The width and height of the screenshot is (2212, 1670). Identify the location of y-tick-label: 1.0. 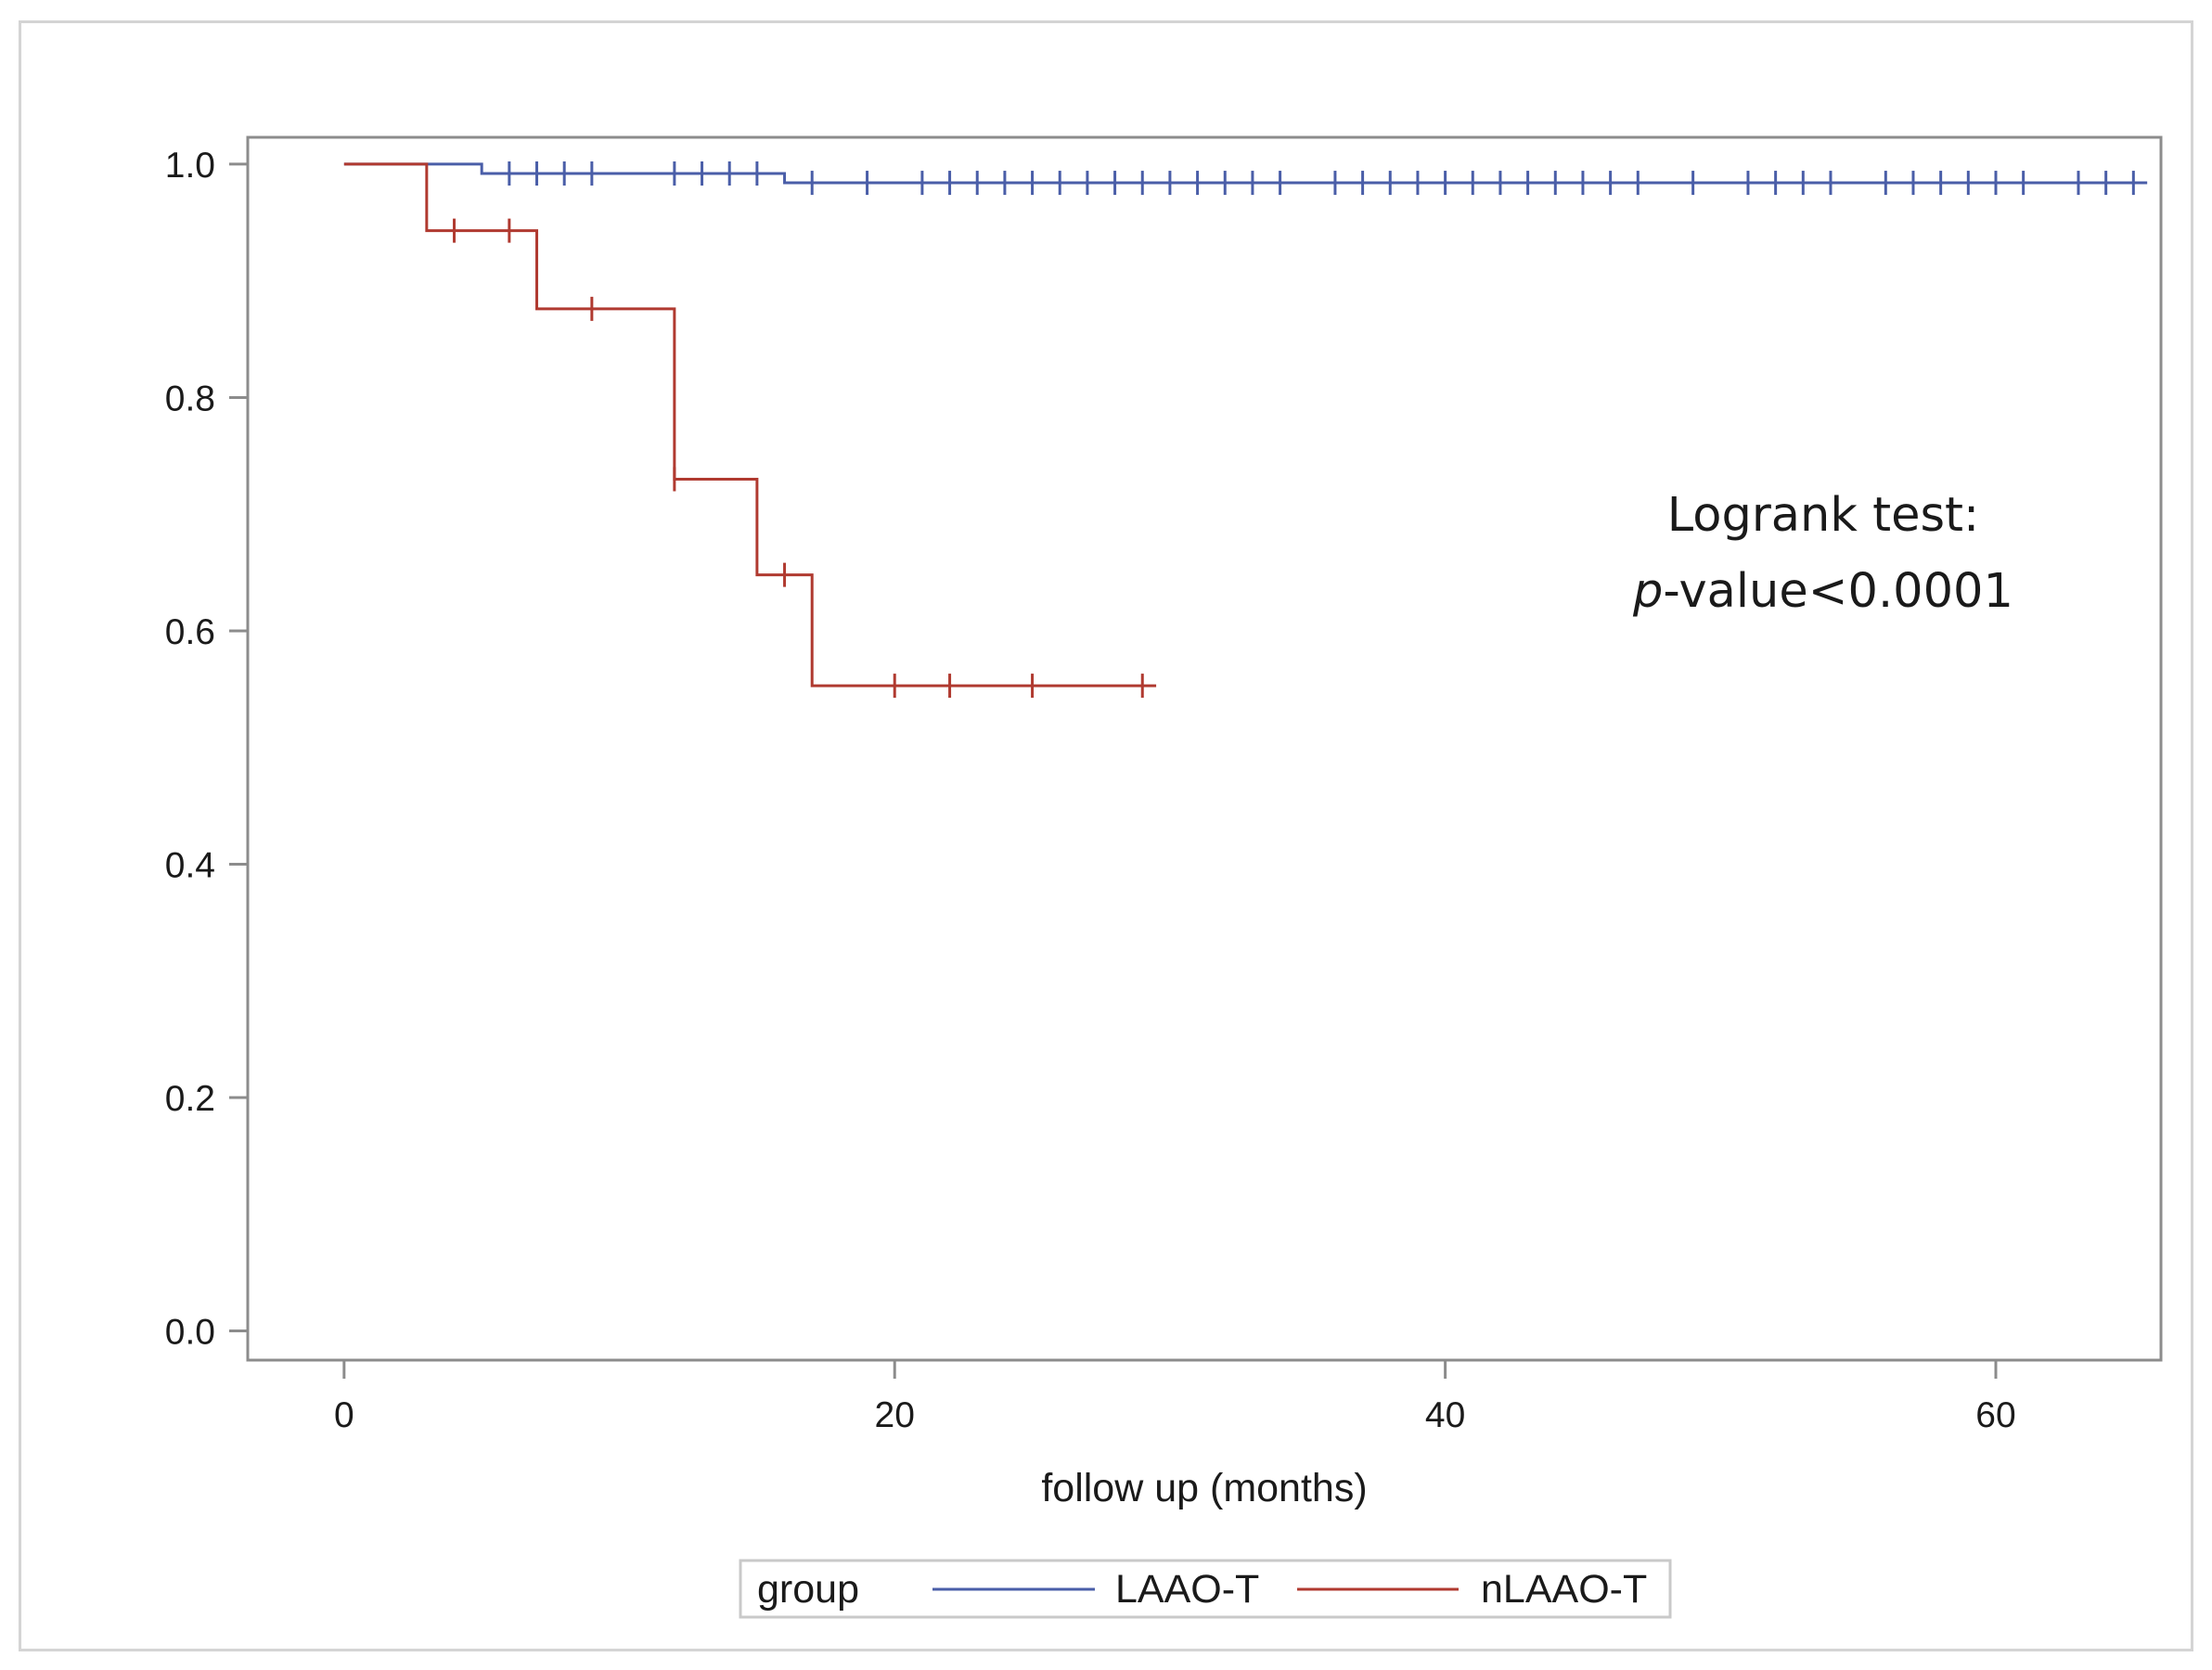
(190, 166).